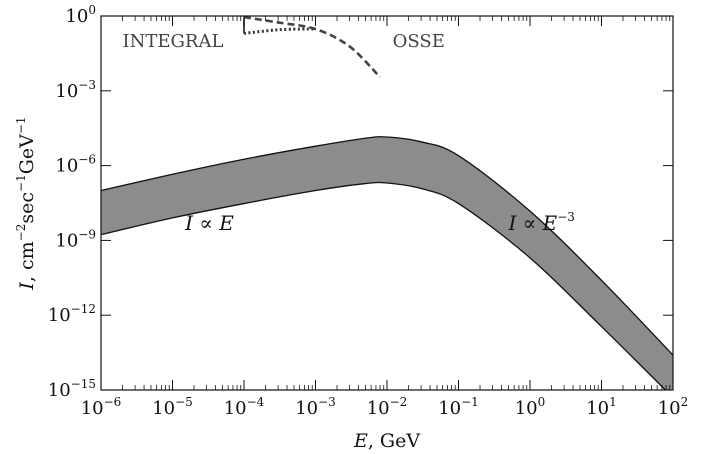 The width and height of the screenshot is (710, 454). I want to click on annotation-osse: OSSE, so click(419, 41).